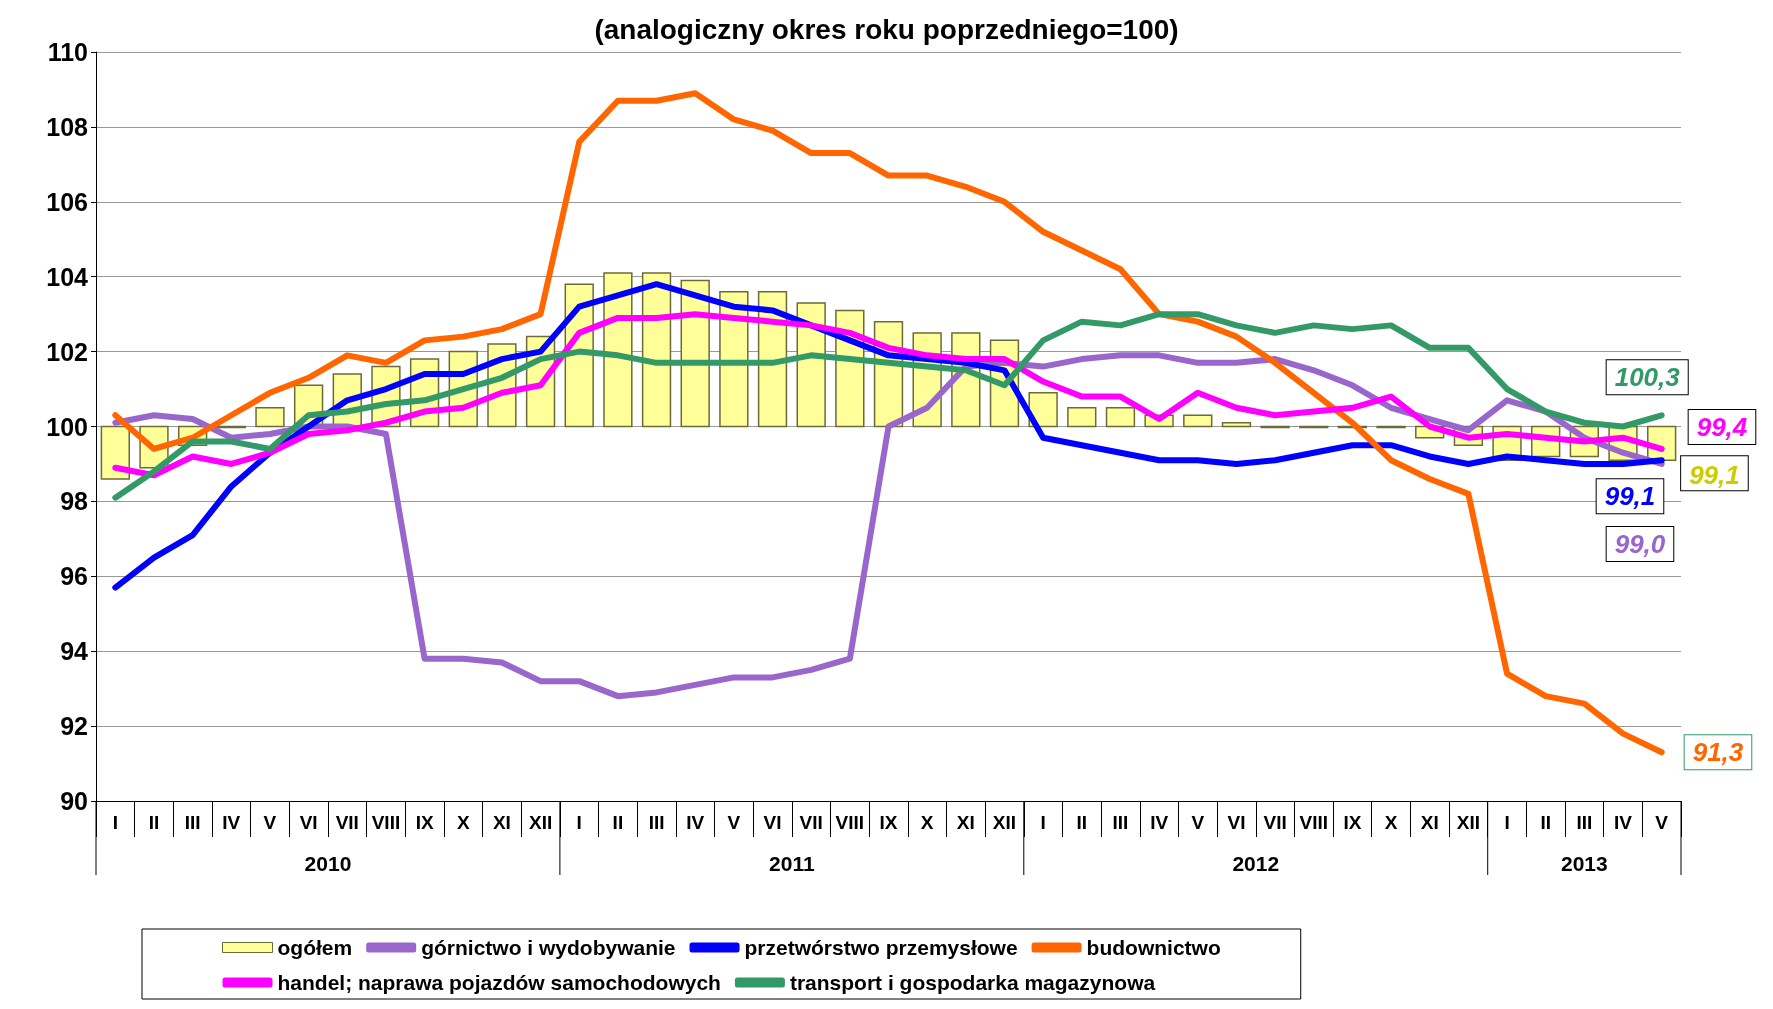 The width and height of the screenshot is (1773, 1009). Describe the element at coordinates (74, 576) in the screenshot. I see `y-tick-label: 96` at that location.